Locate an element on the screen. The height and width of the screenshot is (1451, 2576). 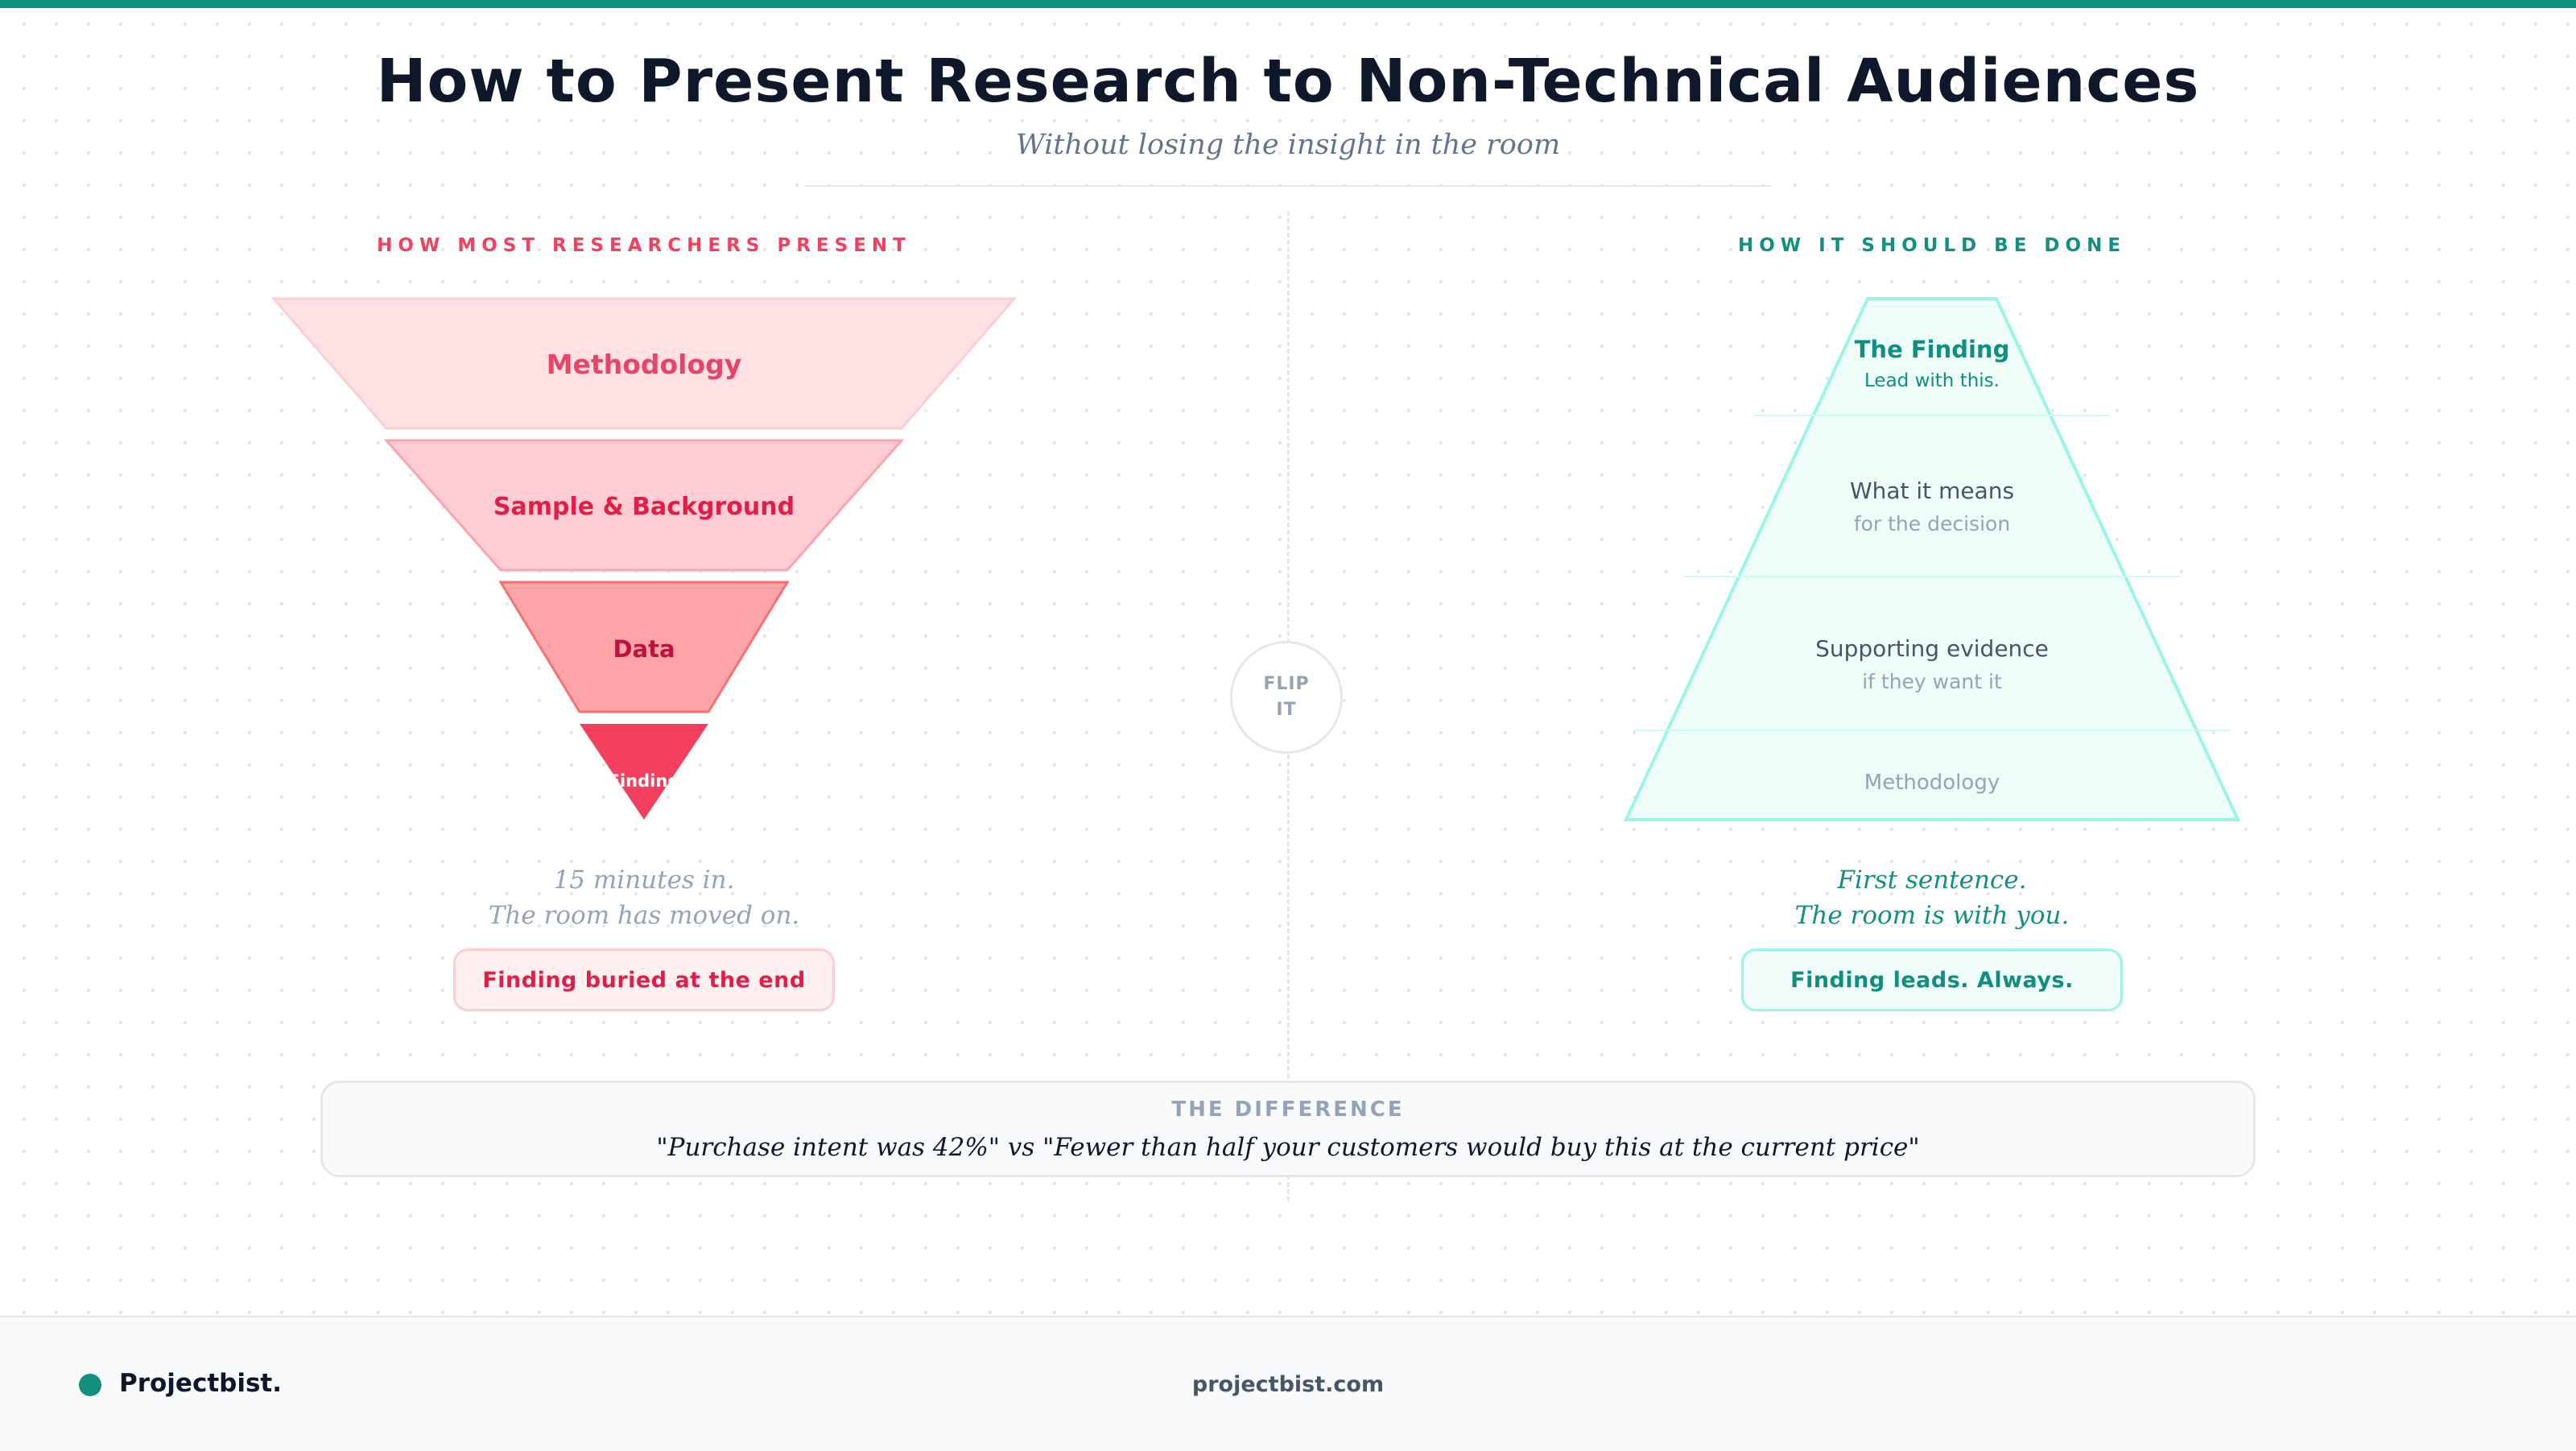
pyramid-label-meaning: What it means is located at coordinates (1932, 490).